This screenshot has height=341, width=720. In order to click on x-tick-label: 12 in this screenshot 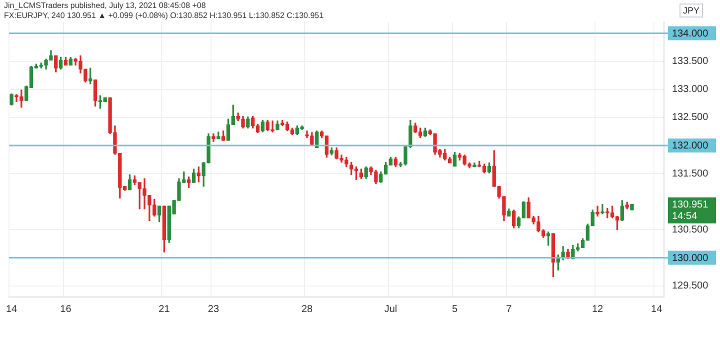, I will do `click(598, 309)`.